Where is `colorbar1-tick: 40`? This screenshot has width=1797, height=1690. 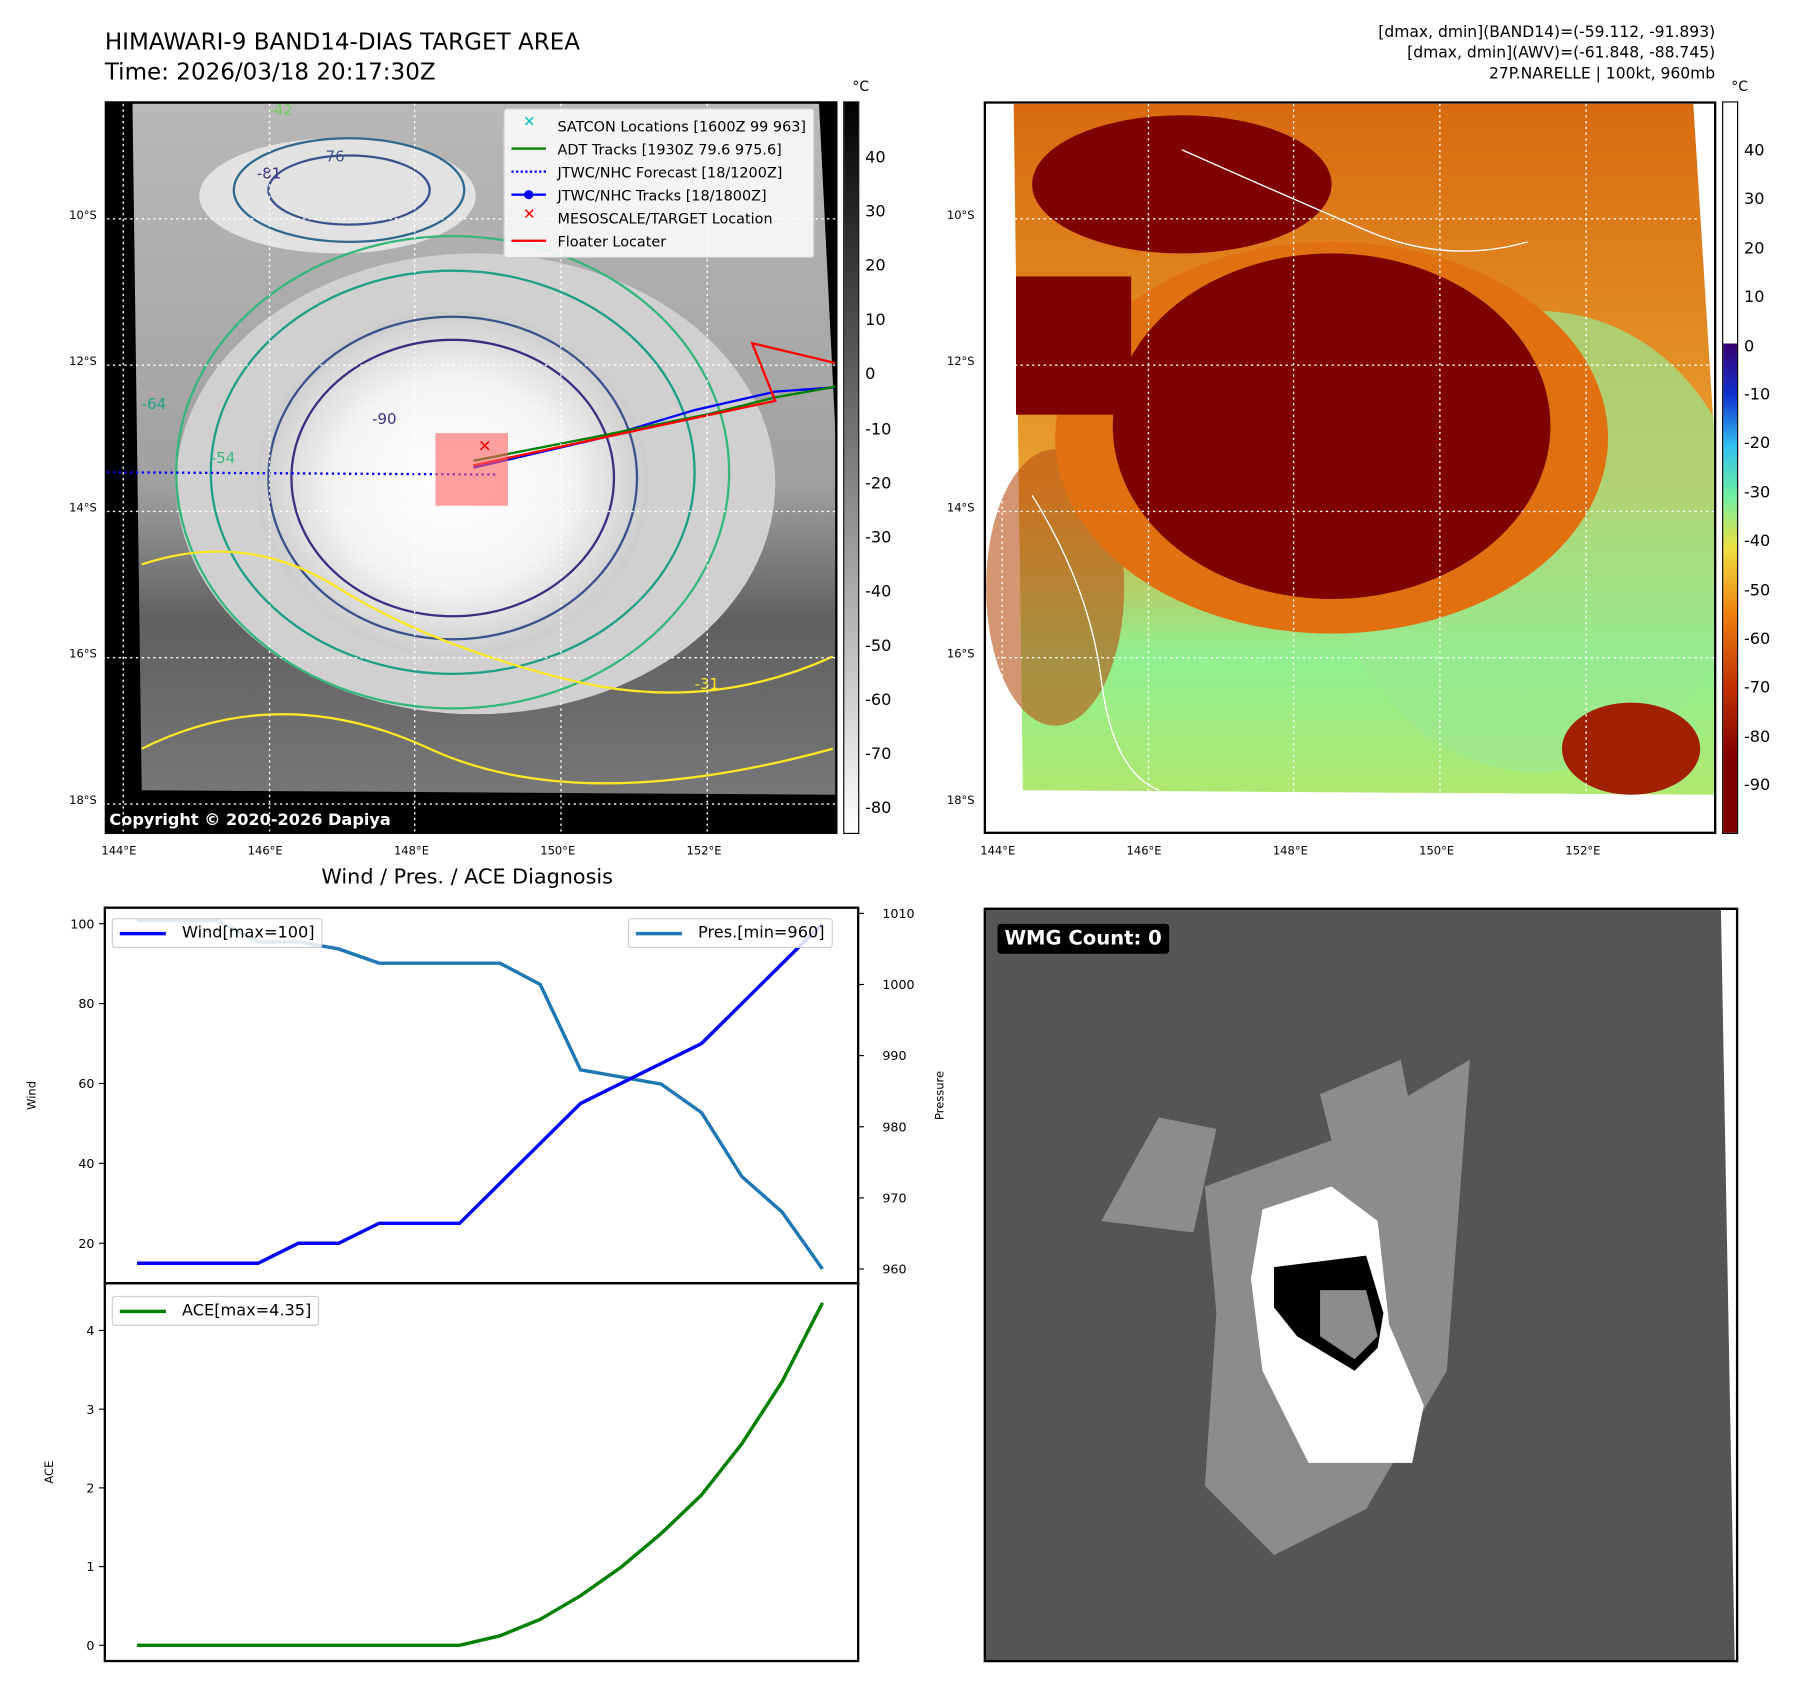
colorbar1-tick: 40 is located at coordinates (875, 158).